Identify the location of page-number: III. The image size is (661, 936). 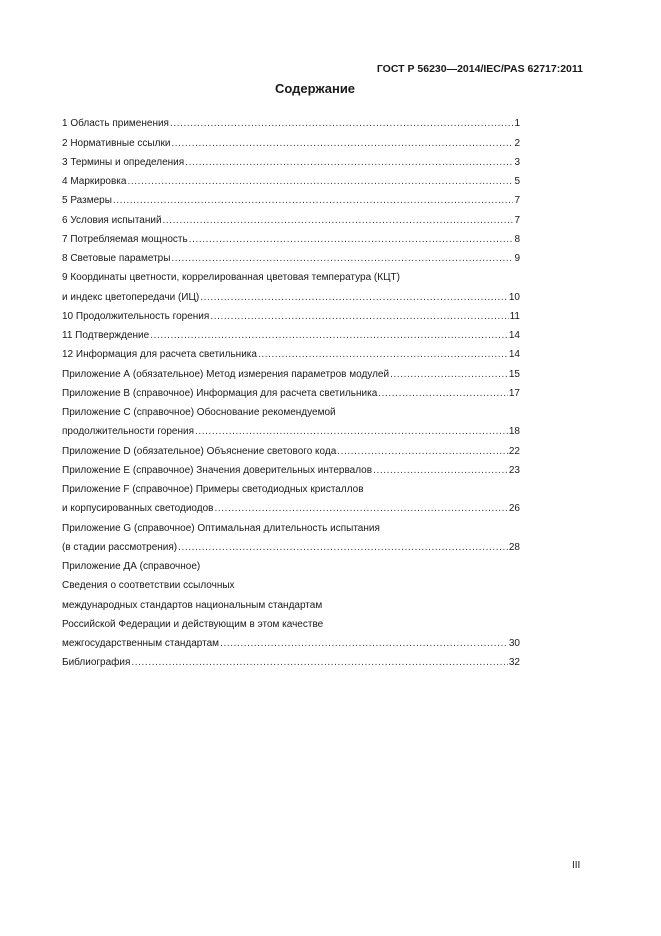
(576, 865).